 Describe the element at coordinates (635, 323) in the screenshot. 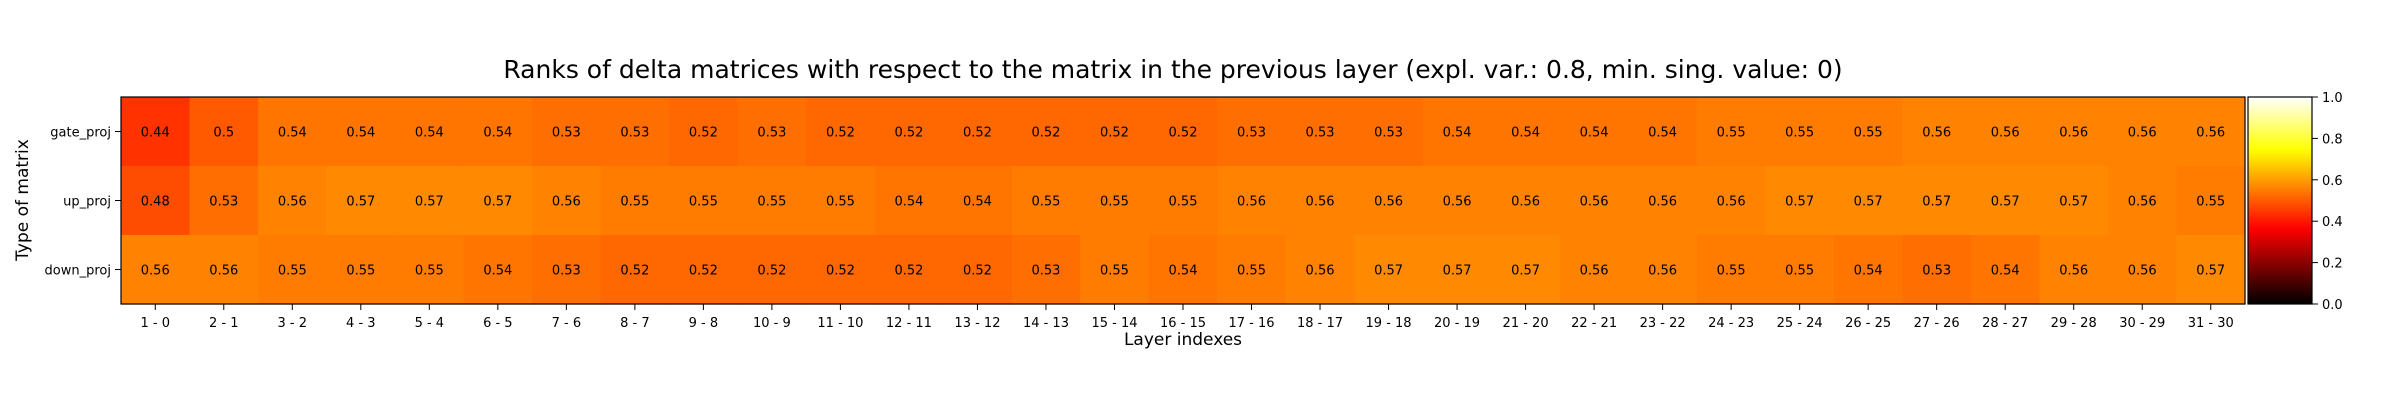

I see `x-tick-label: 8 - 7` at that location.